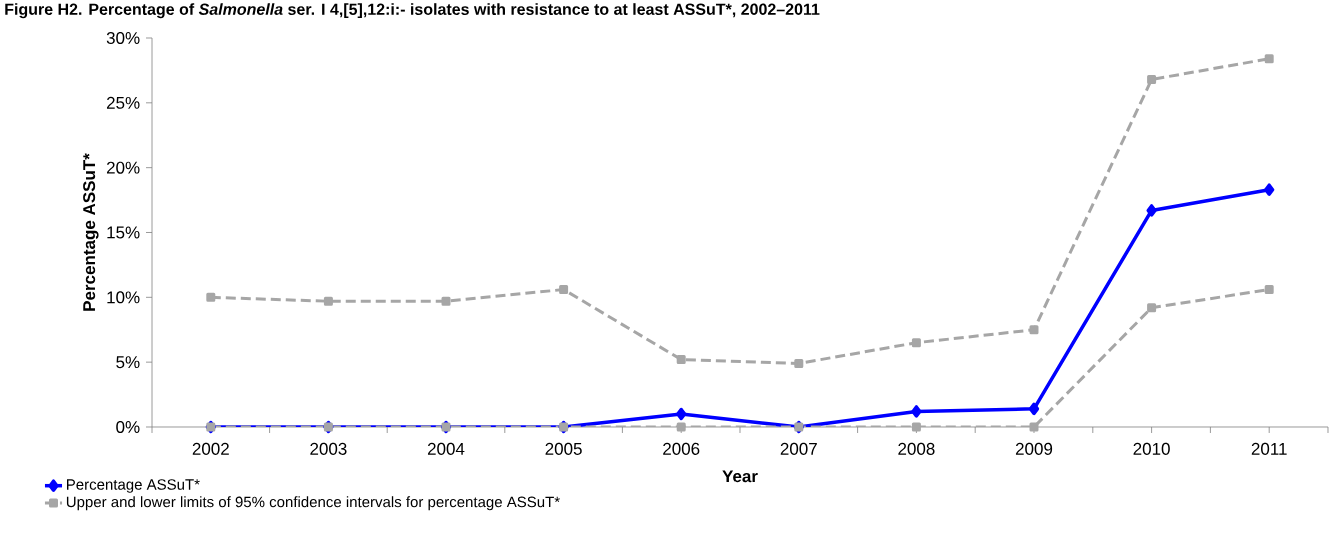 This screenshot has height=545, width=1334. What do you see at coordinates (412, 11) in the screenshot?
I see `chart-title: Figure H2. Percentage of Salmonella ser. I 4,[5],12:i:- isolates with resistance to at least ASSuT*, 2002–2011` at bounding box center [412, 11].